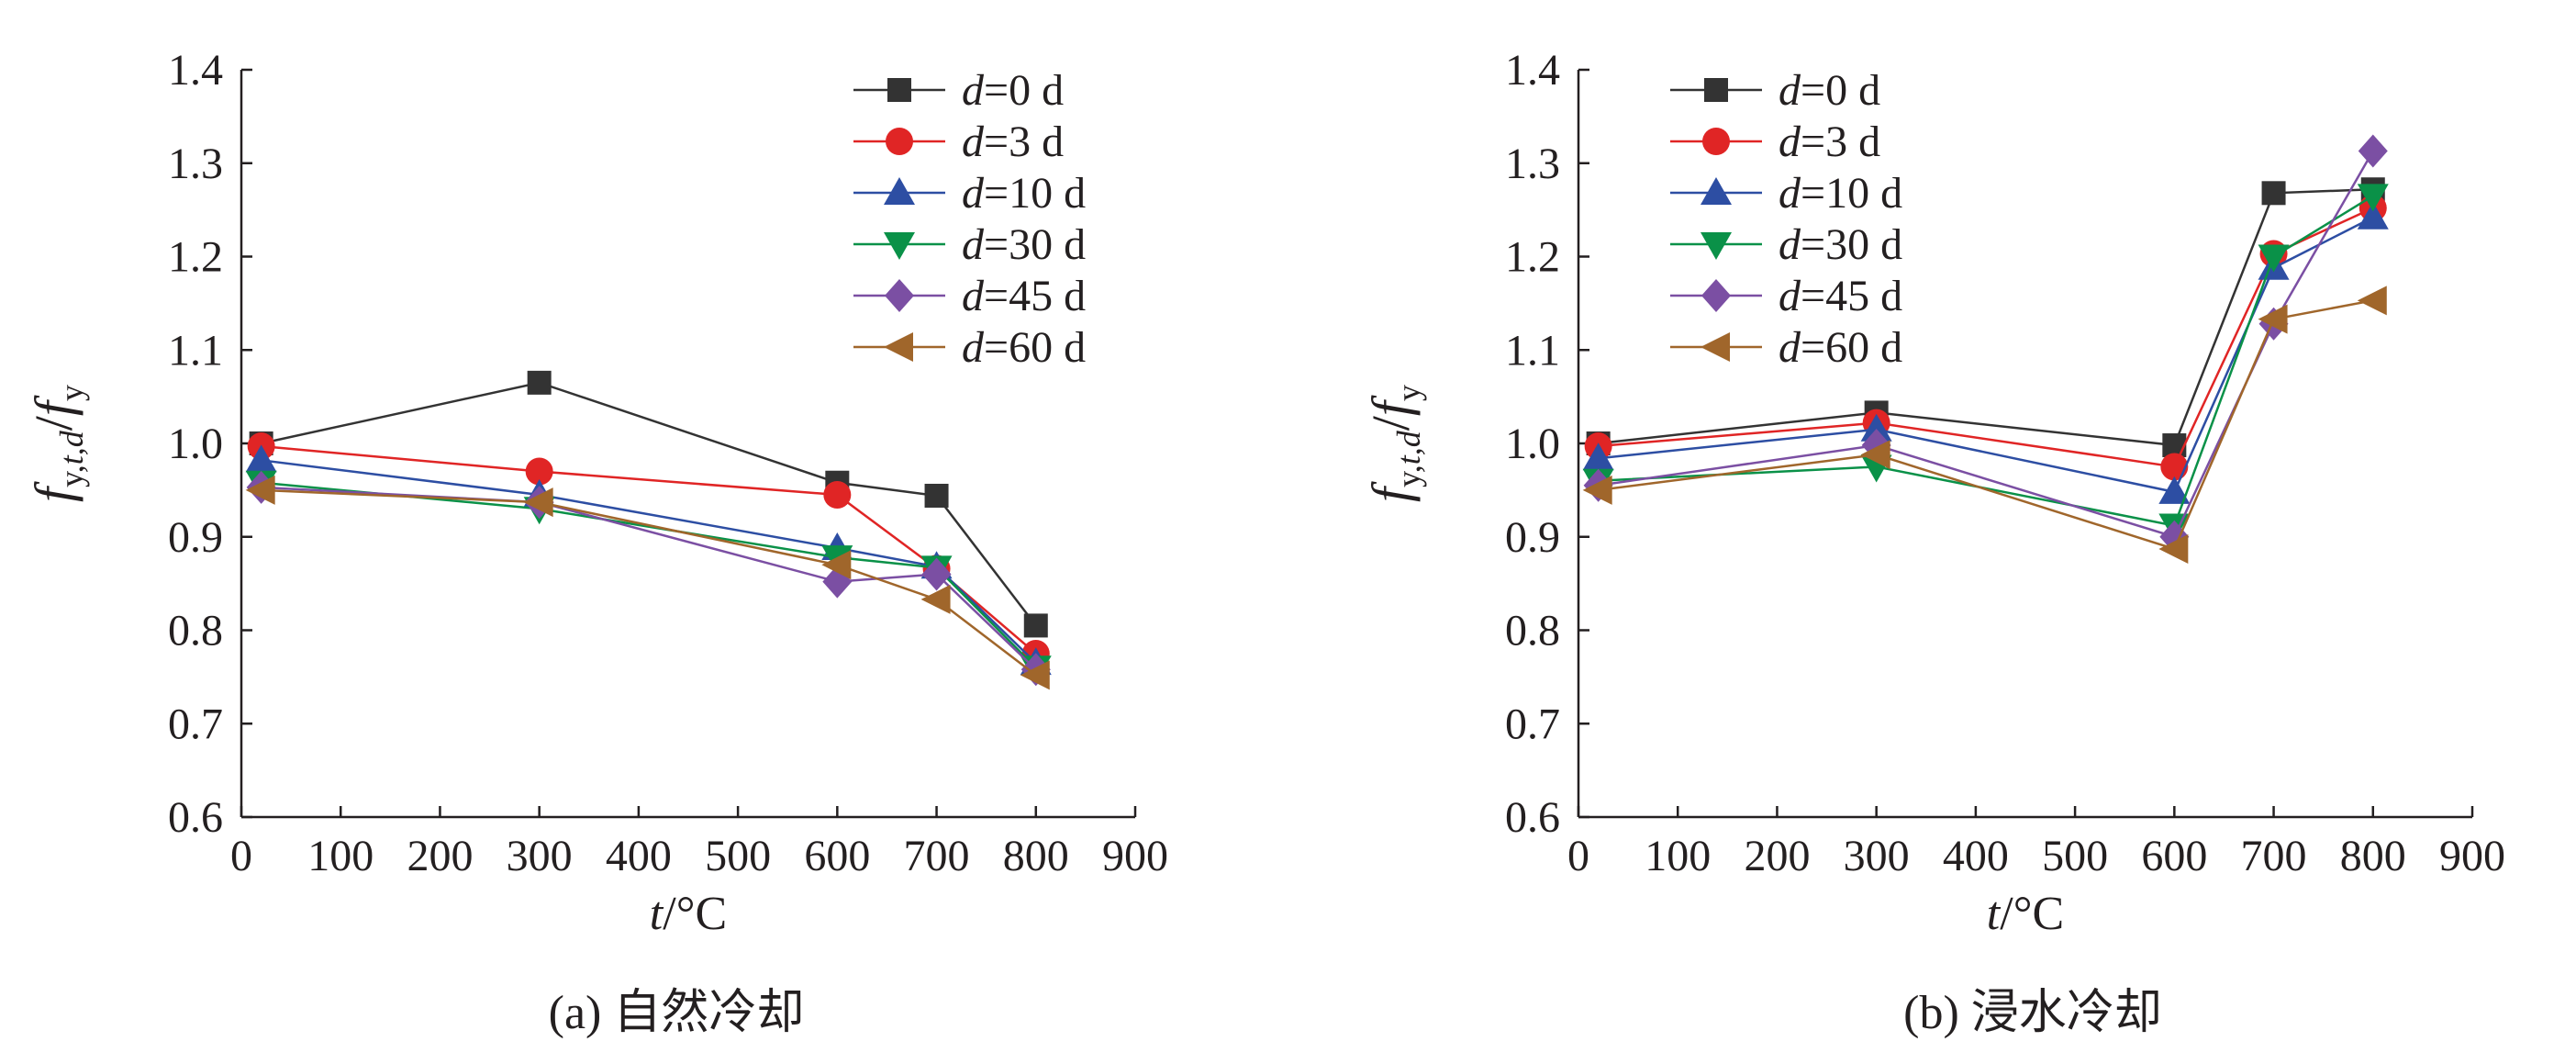  I want to click on chart-caption: (a) 自然冷却, so click(677, 1013).